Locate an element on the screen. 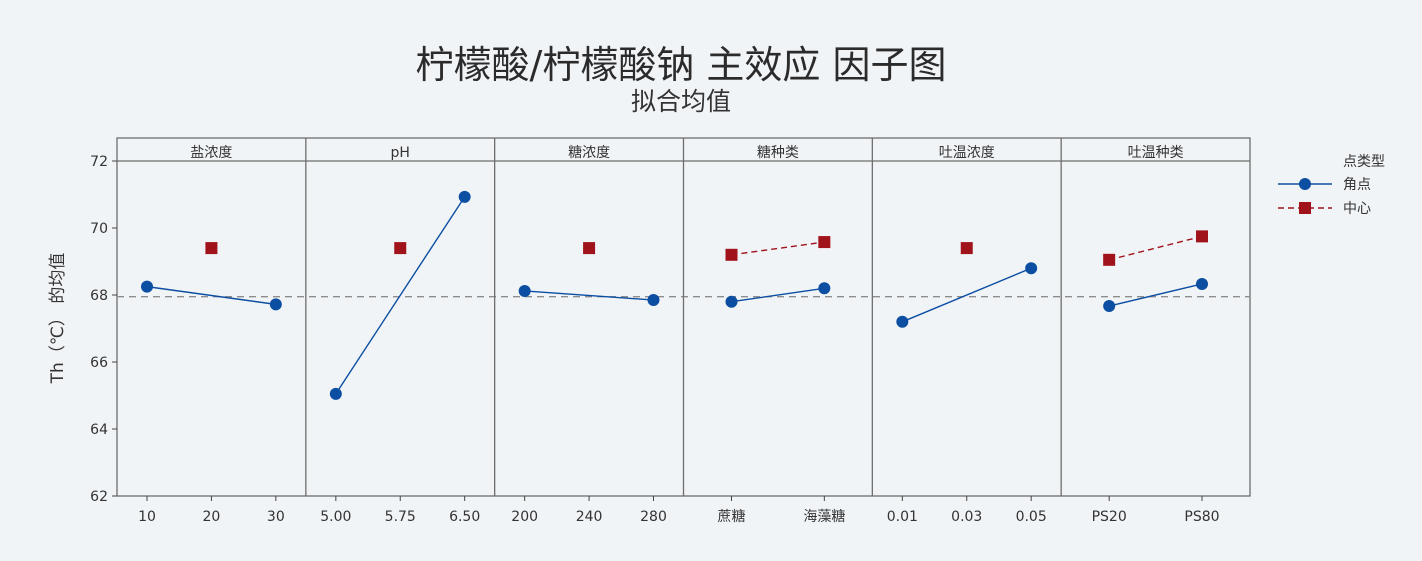 Image resolution: width=1422 pixels, height=561 pixels. chart-subtitle: 拟合均值 is located at coordinates (680, 101).